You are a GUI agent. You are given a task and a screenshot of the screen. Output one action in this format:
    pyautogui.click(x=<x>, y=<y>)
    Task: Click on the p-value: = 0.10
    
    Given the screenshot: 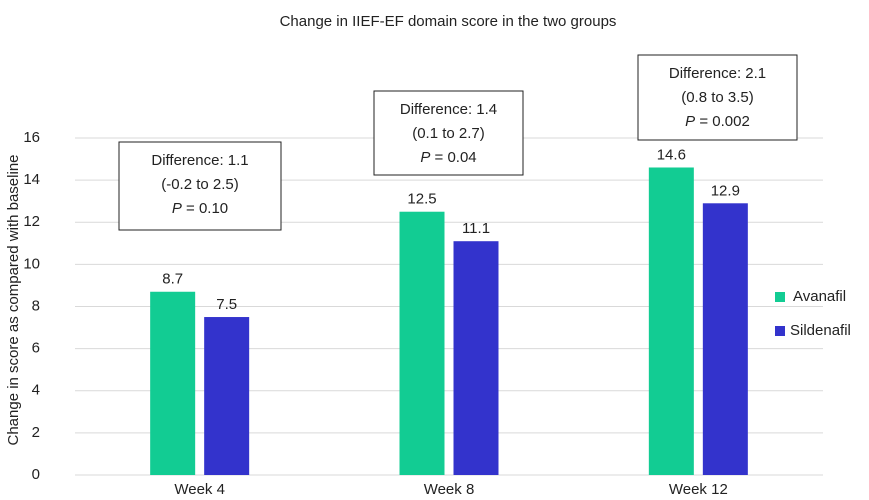 What is the action you would take?
    pyautogui.click(x=205, y=208)
    